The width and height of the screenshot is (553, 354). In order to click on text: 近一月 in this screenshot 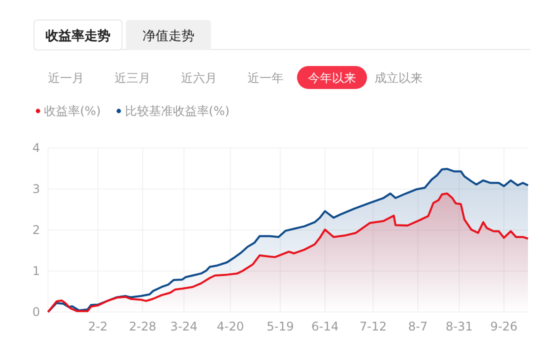, I will do `click(66, 78)`.